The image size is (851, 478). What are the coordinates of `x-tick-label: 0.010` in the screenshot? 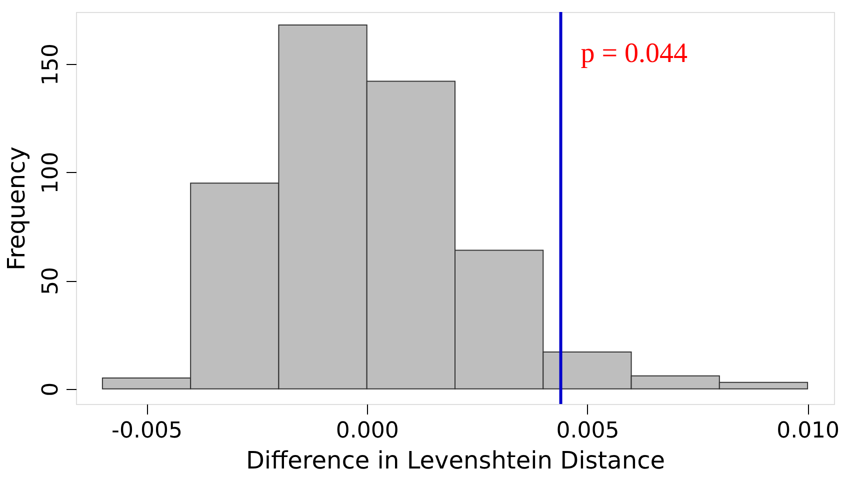 It's located at (808, 431).